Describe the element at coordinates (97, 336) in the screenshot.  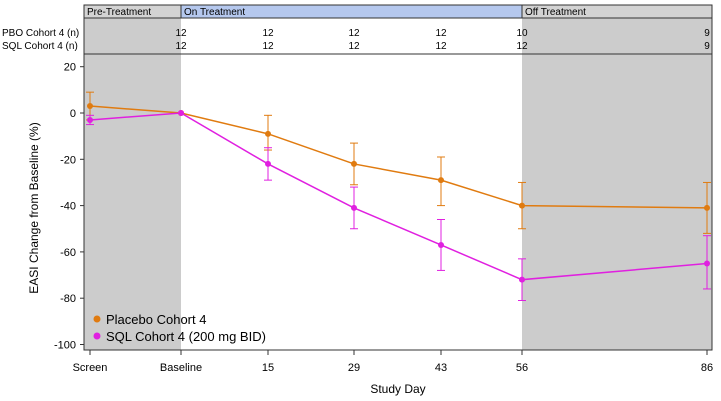
I see `legend-sql-marker` at that location.